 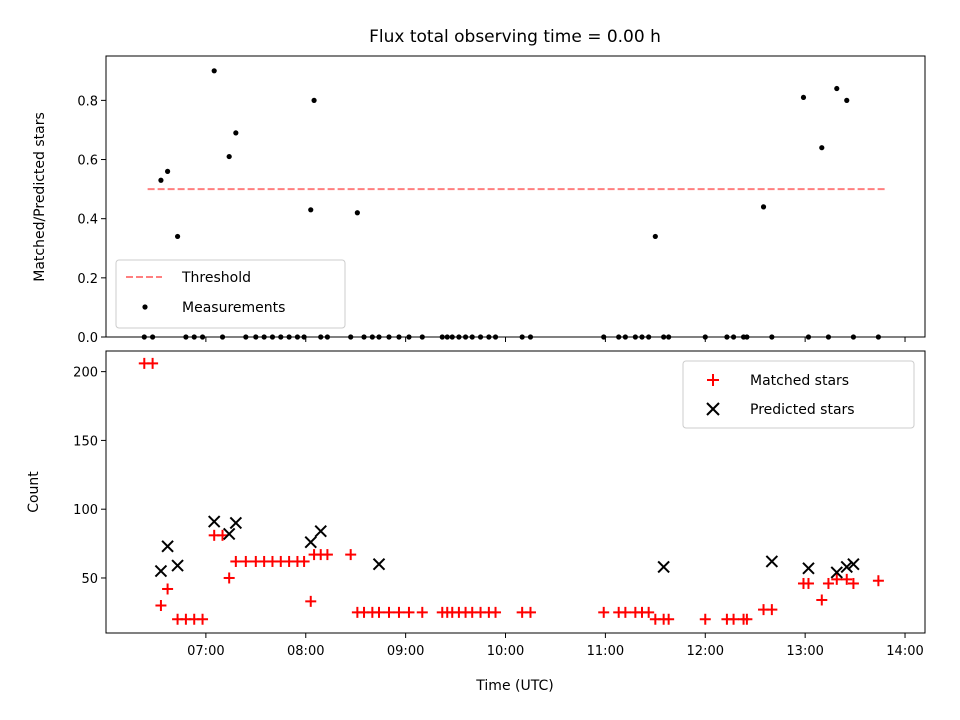 I want to click on ratio-legend-box, so click(x=230, y=294).